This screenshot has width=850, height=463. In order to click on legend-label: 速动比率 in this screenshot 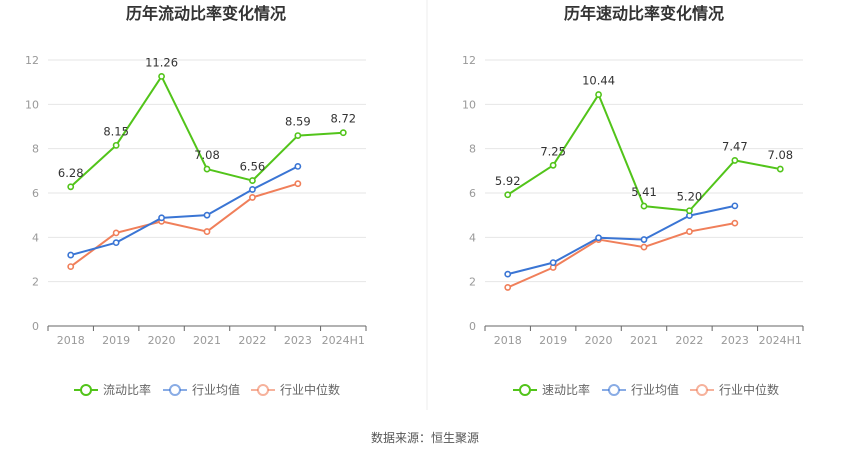, I will do `click(566, 389)`.